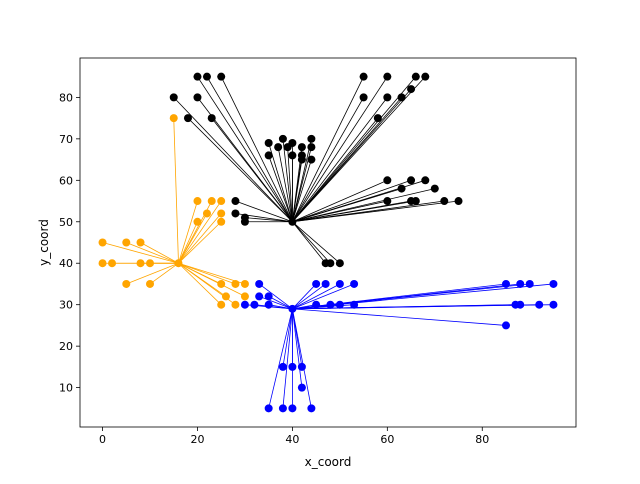 This screenshot has height=484, width=640. Describe the element at coordinates (66, 139) in the screenshot. I see `y-tick-label: 70` at that location.